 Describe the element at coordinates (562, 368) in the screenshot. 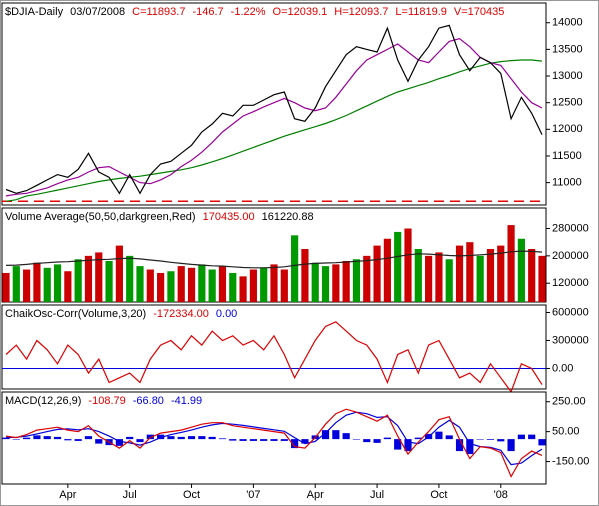

I see `y-tick-label: 0.00` at that location.